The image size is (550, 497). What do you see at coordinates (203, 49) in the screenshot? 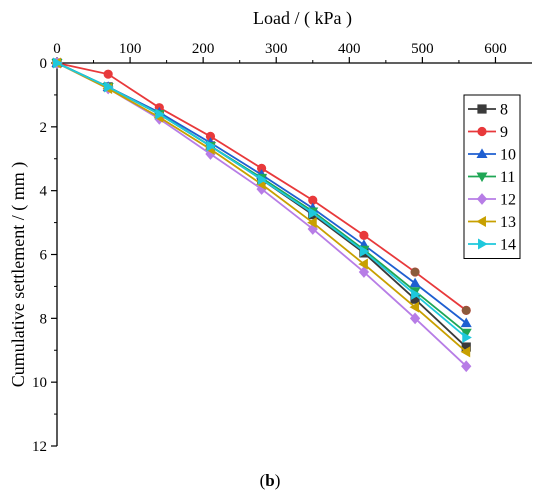
I see `x-tick-label: 200` at bounding box center [203, 49].